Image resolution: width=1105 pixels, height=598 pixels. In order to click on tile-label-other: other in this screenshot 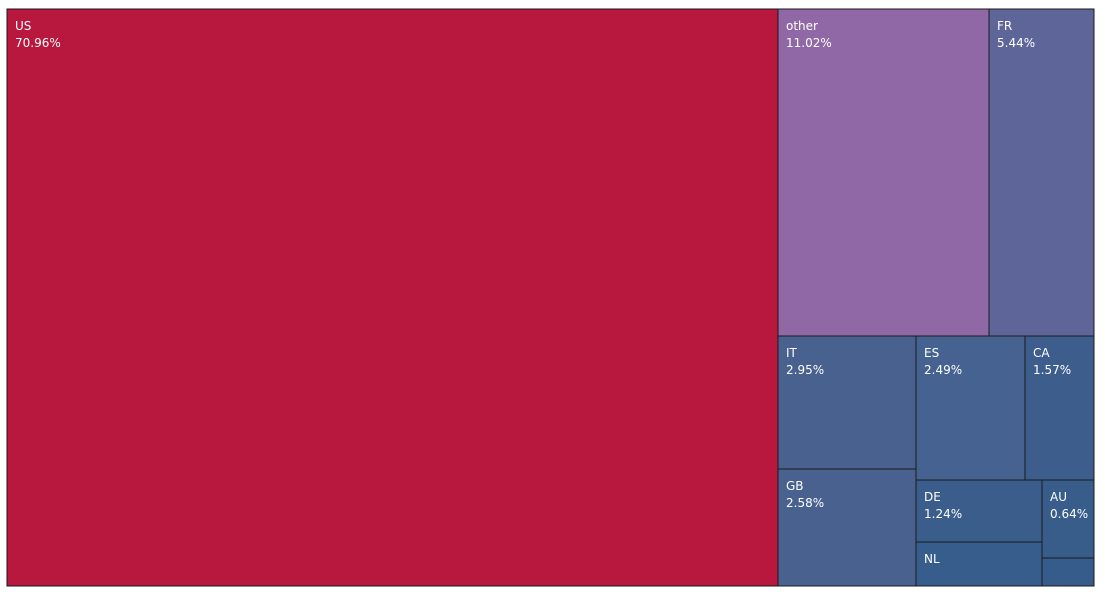, I will do `click(802, 26)`.